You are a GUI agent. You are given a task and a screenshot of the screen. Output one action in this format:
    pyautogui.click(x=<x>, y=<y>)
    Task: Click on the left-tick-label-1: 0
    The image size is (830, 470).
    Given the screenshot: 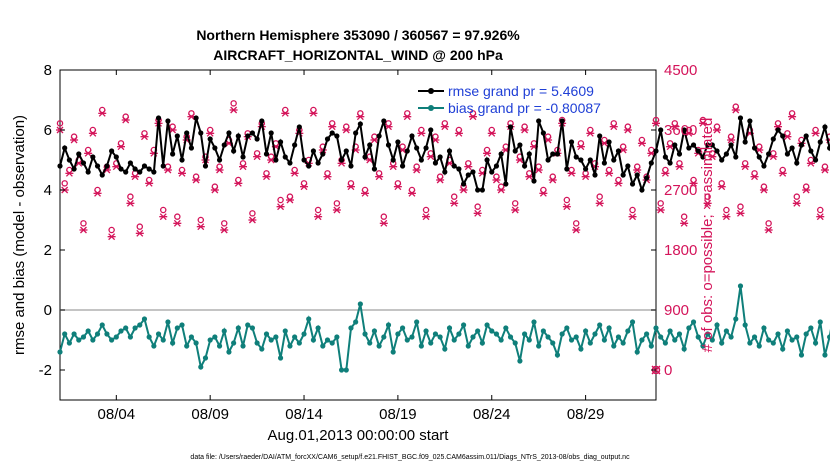 What is the action you would take?
    pyautogui.click(x=48, y=310)
    